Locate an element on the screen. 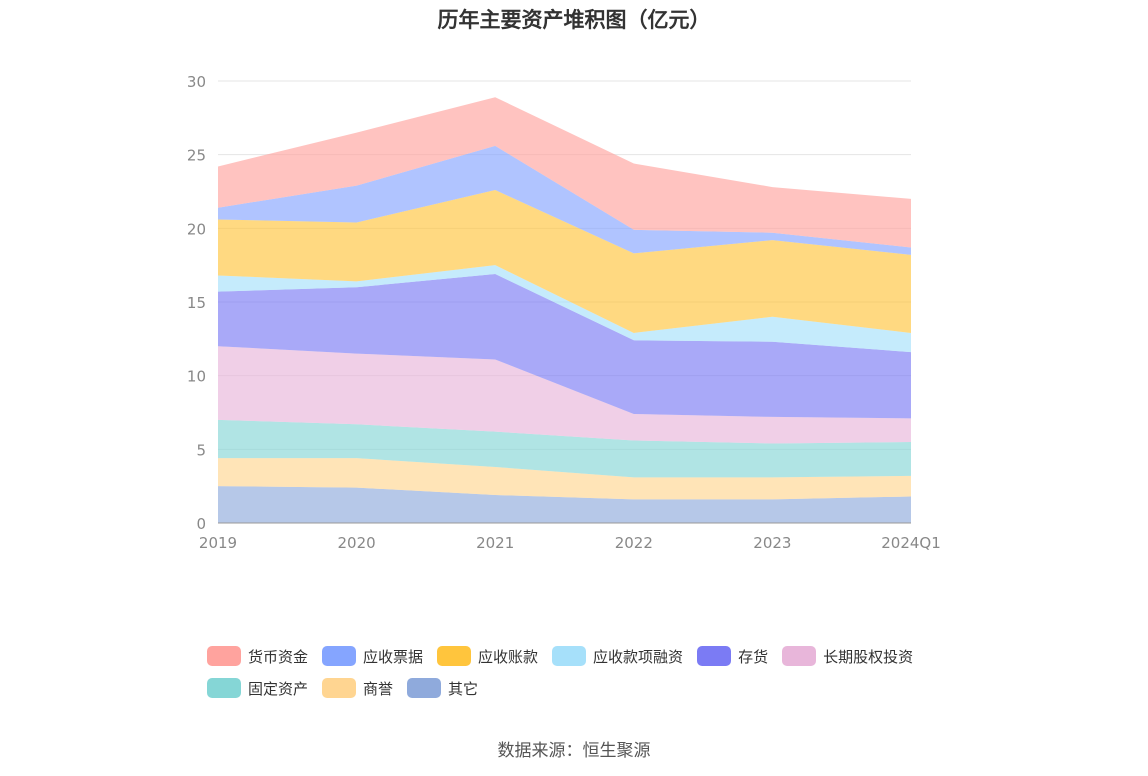 The width and height of the screenshot is (1148, 776). legend-label: 其它 is located at coordinates (463, 688).